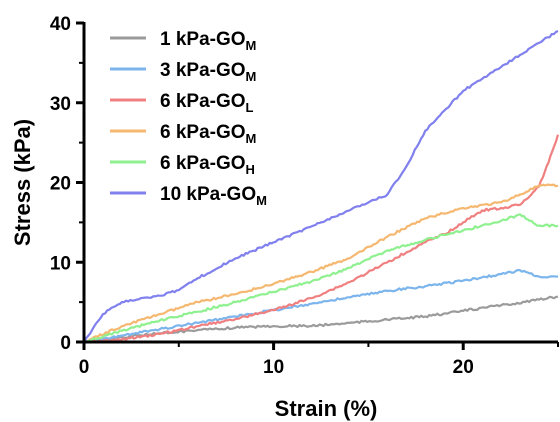  What do you see at coordinates (60, 184) in the screenshot?
I see `y-tick-label: 20` at bounding box center [60, 184].